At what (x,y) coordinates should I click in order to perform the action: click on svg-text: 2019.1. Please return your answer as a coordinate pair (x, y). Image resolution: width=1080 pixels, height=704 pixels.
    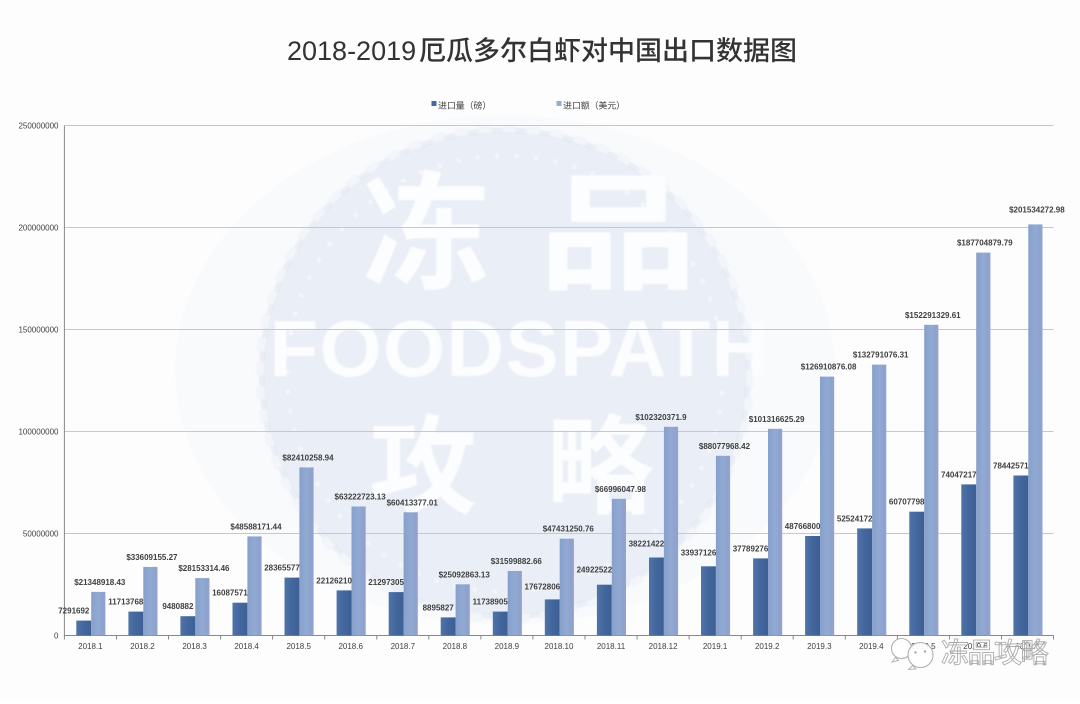
    Looking at the image, I should click on (715, 646).